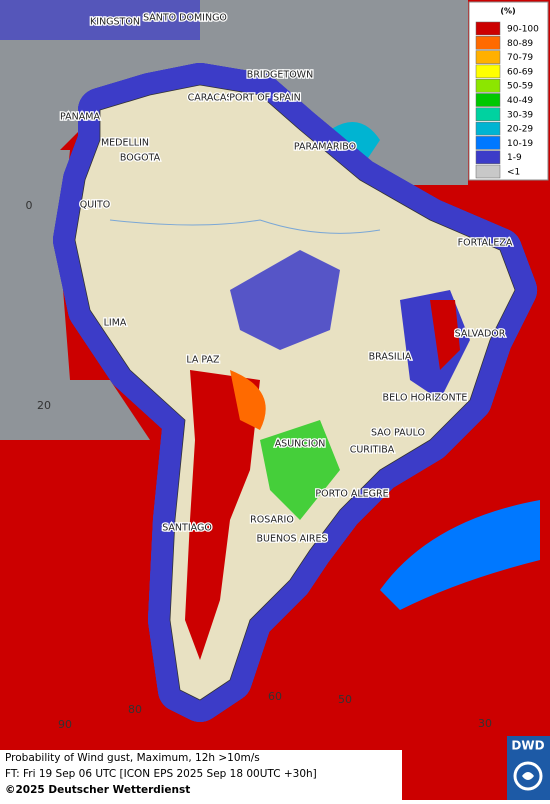 The width and height of the screenshot is (550, 804). Describe the element at coordinates (97, 790) in the screenshot. I see `copyright: ©2025 Deutscher Wetterdienst` at that location.